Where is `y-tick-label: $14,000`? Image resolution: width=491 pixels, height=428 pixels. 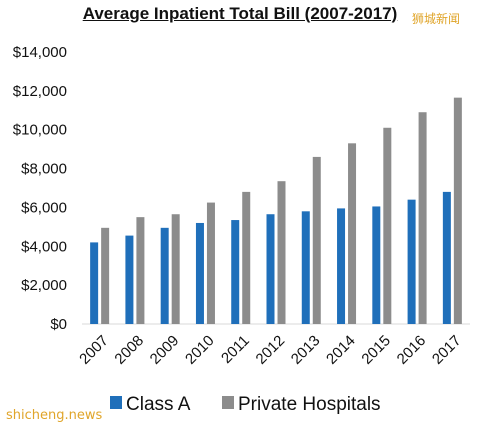
y-tick-label: $14,000 is located at coordinates (40, 52).